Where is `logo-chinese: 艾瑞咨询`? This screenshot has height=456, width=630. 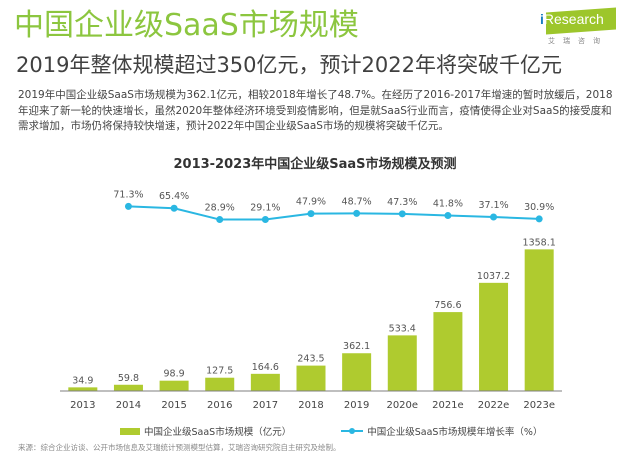
logo-chinese: 艾瑞咨询 is located at coordinates (578, 41).